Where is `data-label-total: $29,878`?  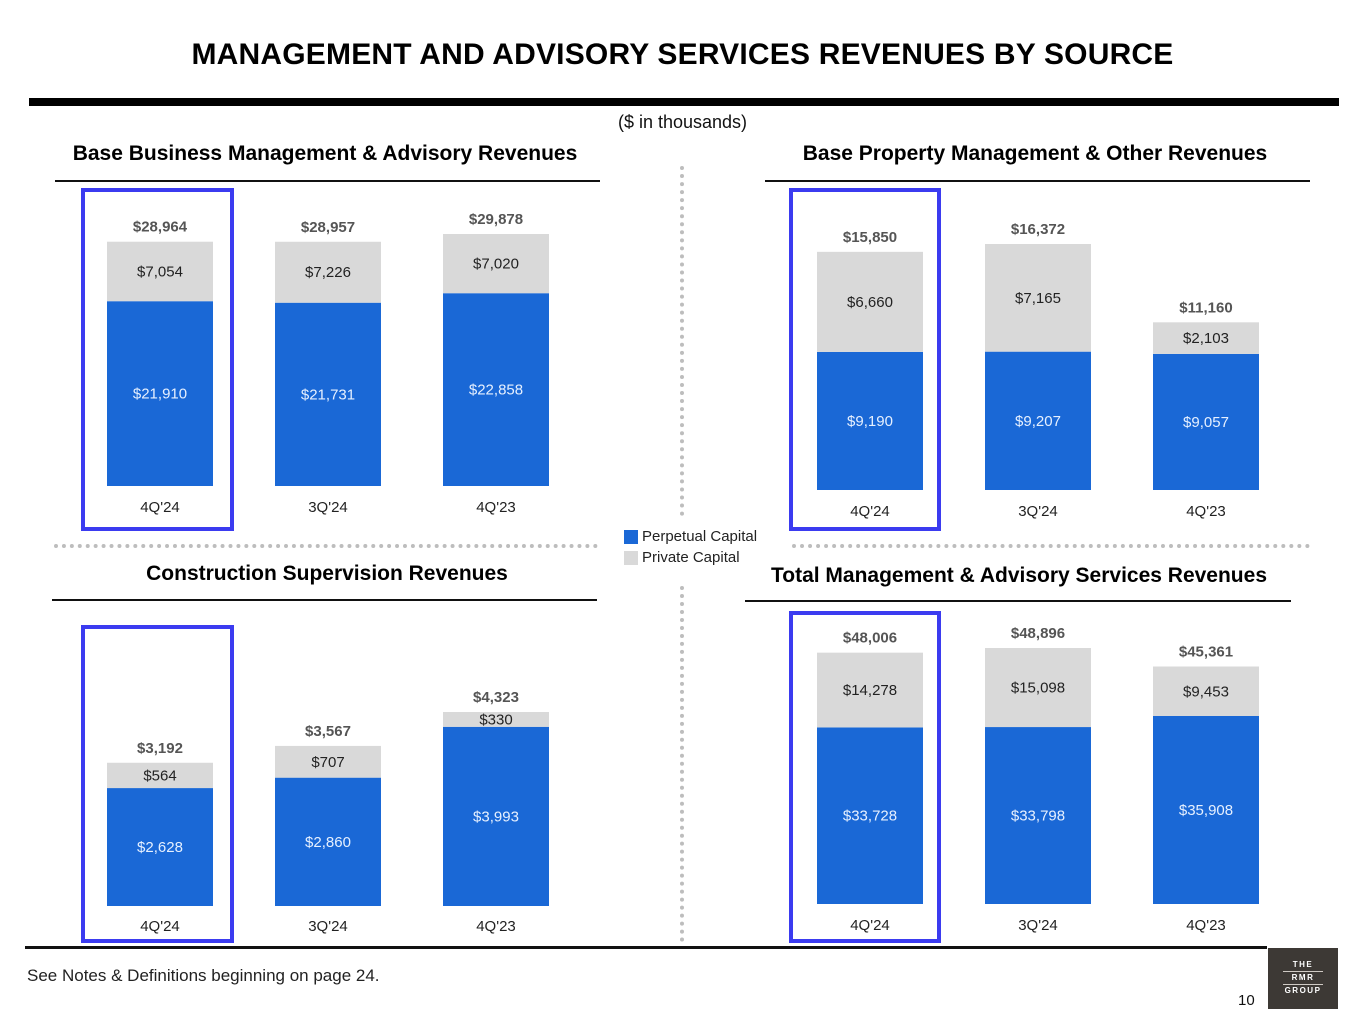 data-label-total: $29,878 is located at coordinates (496, 219).